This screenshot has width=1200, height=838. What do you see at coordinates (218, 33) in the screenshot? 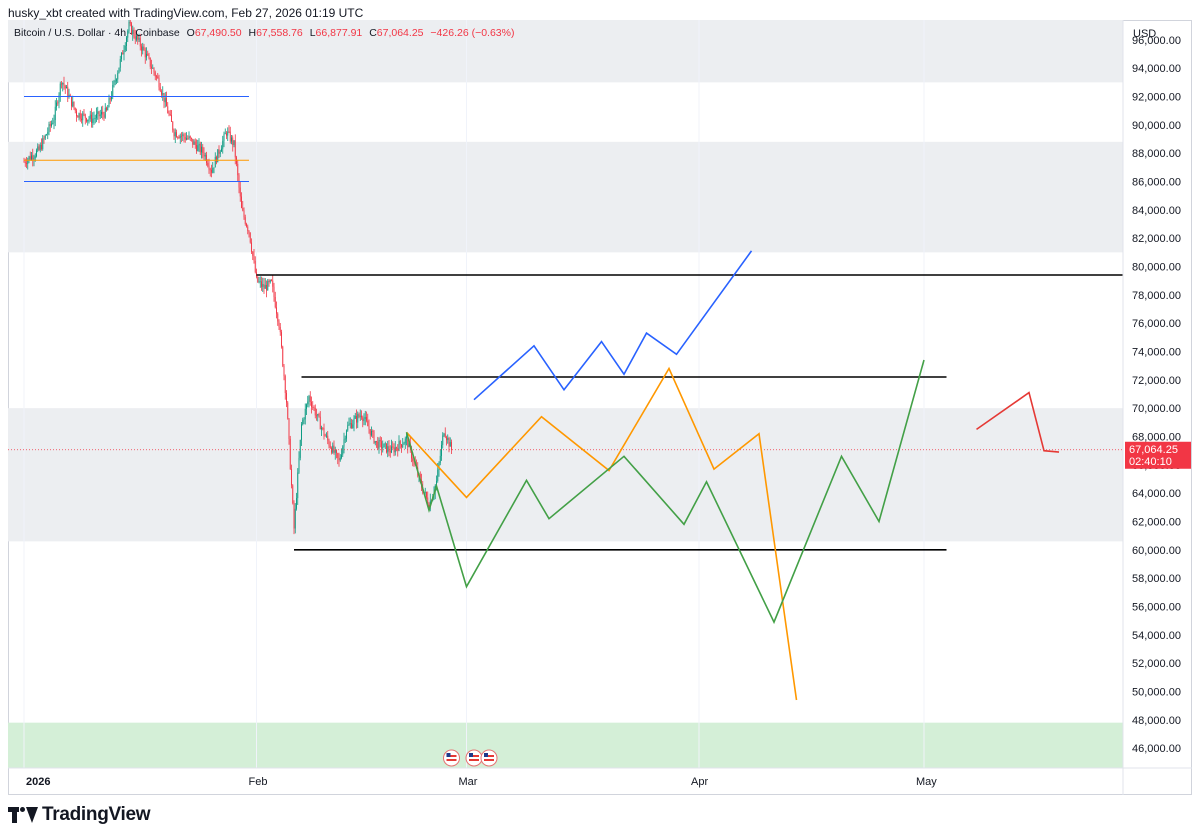
I see `open-value: 67,490.50` at bounding box center [218, 33].